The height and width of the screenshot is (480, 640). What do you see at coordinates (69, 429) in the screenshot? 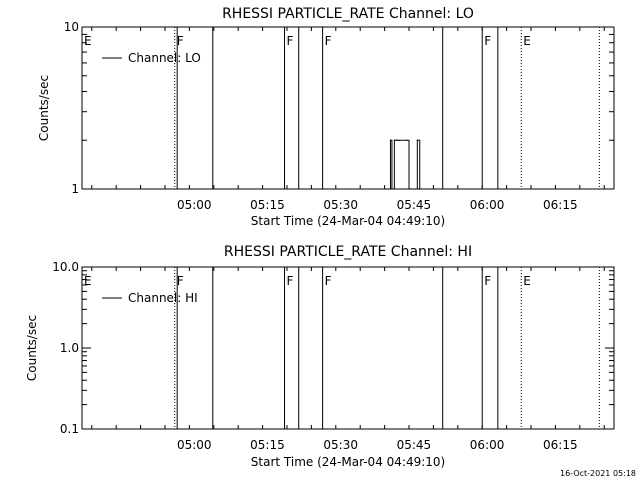
I see `y-tick-label: 0.1` at bounding box center [69, 429].